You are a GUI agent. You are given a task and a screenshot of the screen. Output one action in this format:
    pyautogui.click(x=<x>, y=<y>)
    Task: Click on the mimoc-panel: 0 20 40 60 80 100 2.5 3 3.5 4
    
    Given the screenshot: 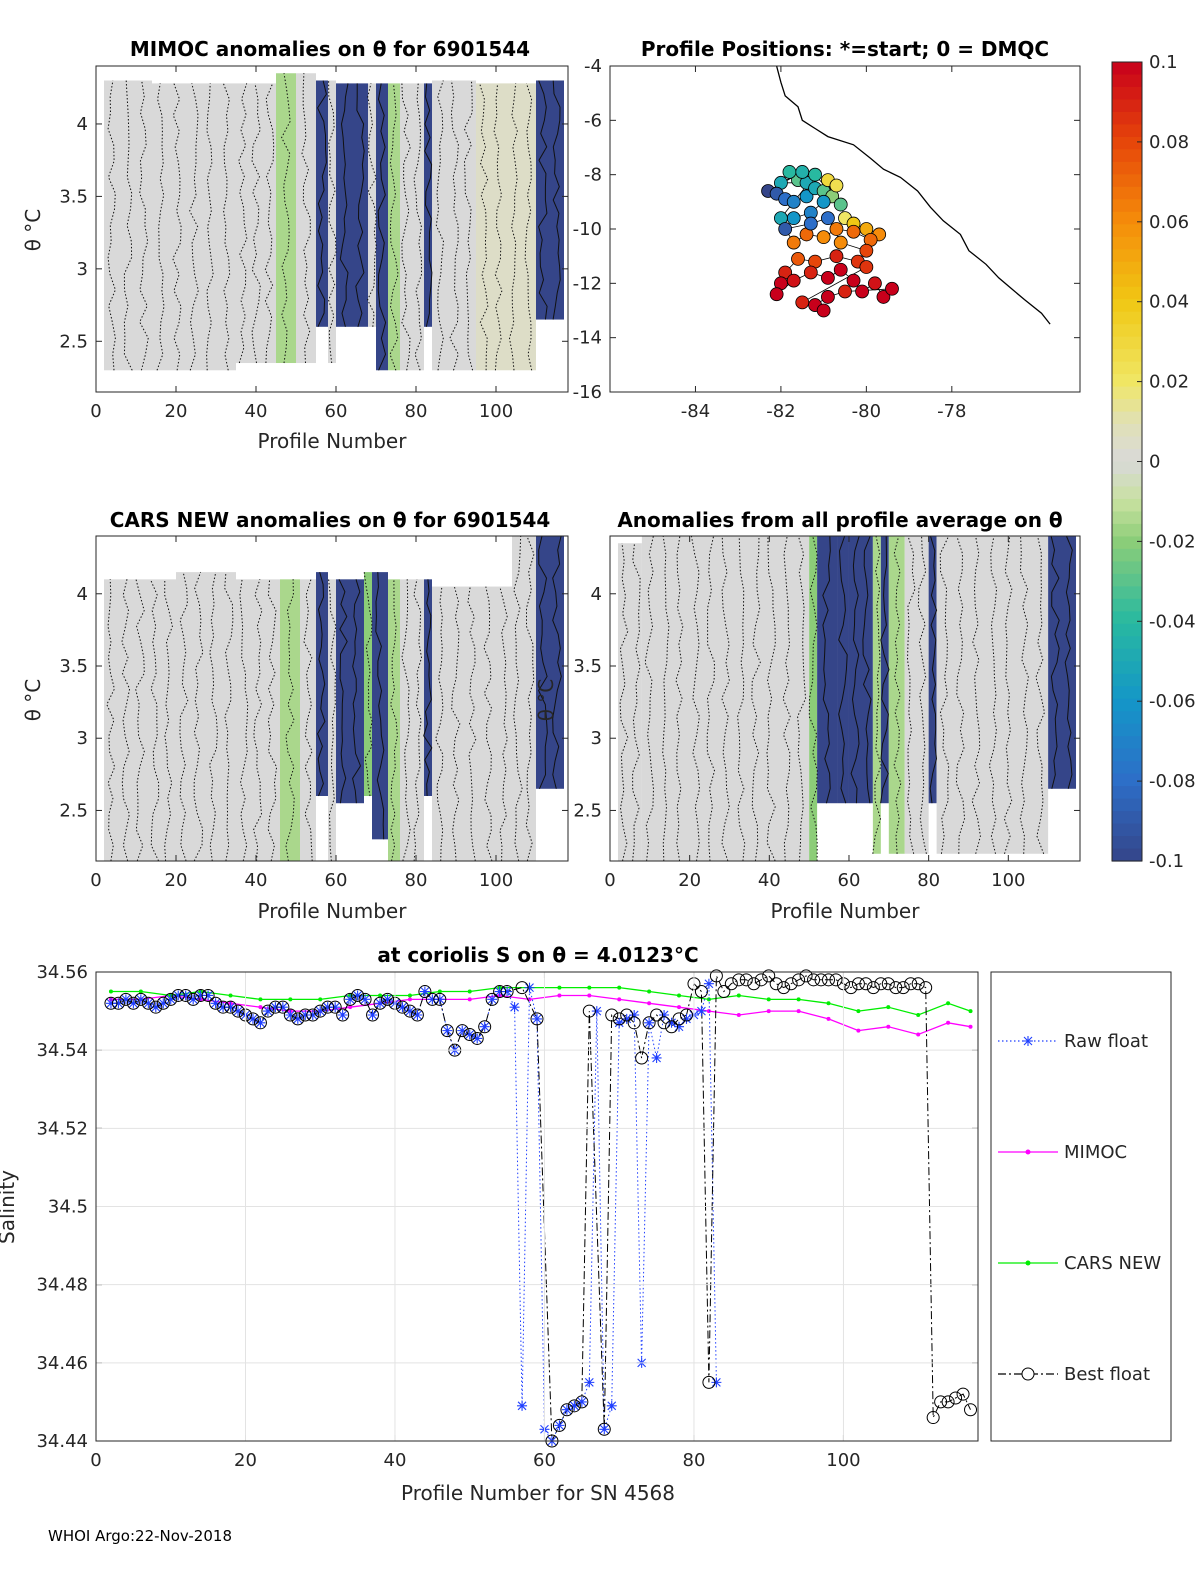 What is the action you would take?
    pyautogui.click(x=314, y=243)
    